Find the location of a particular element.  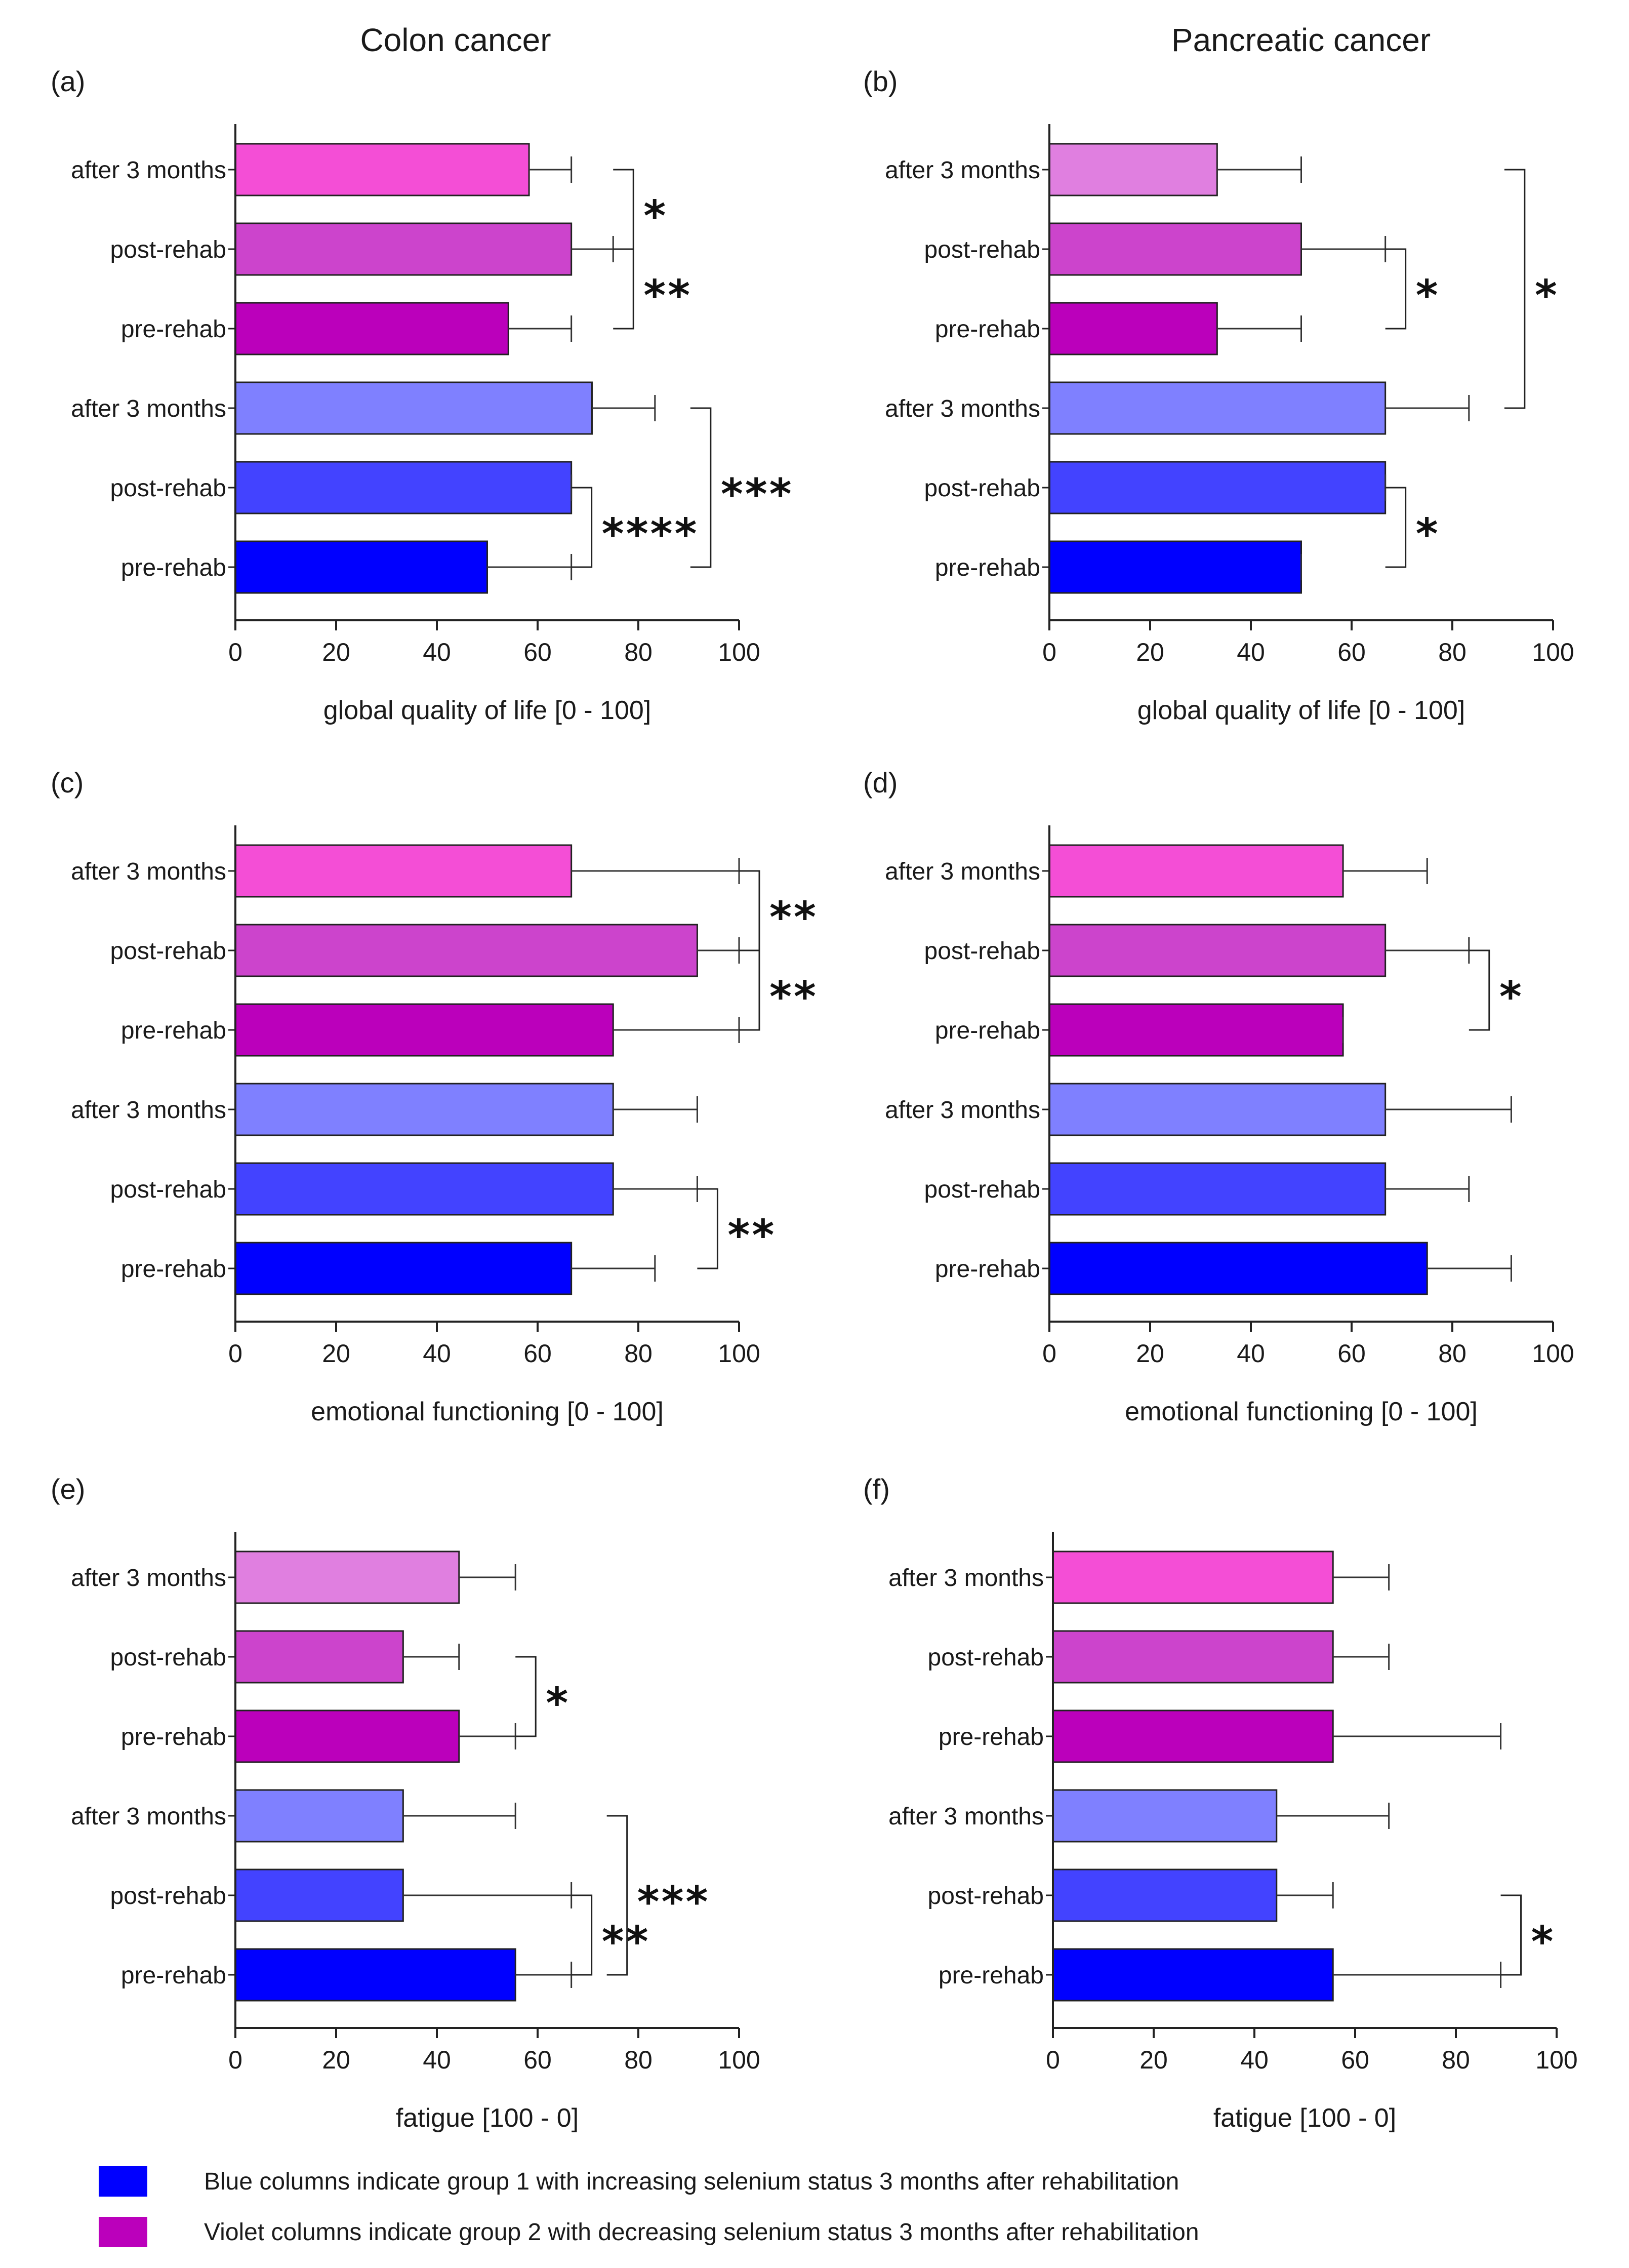

panel-0-significance-label-1: ** is located at coordinates (667, 296).